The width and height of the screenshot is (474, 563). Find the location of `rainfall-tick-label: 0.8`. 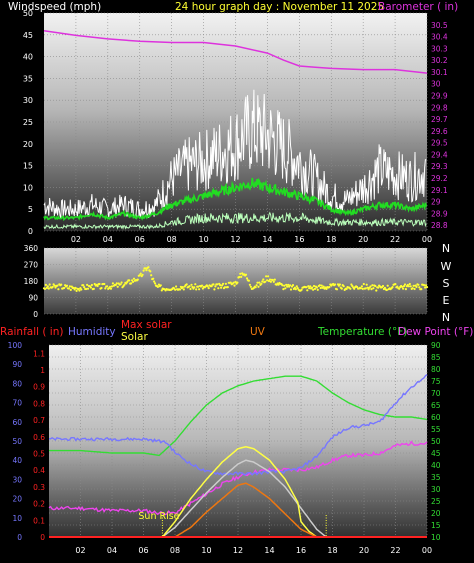

rainfall-tick-label: 0.8 is located at coordinates (39, 403).